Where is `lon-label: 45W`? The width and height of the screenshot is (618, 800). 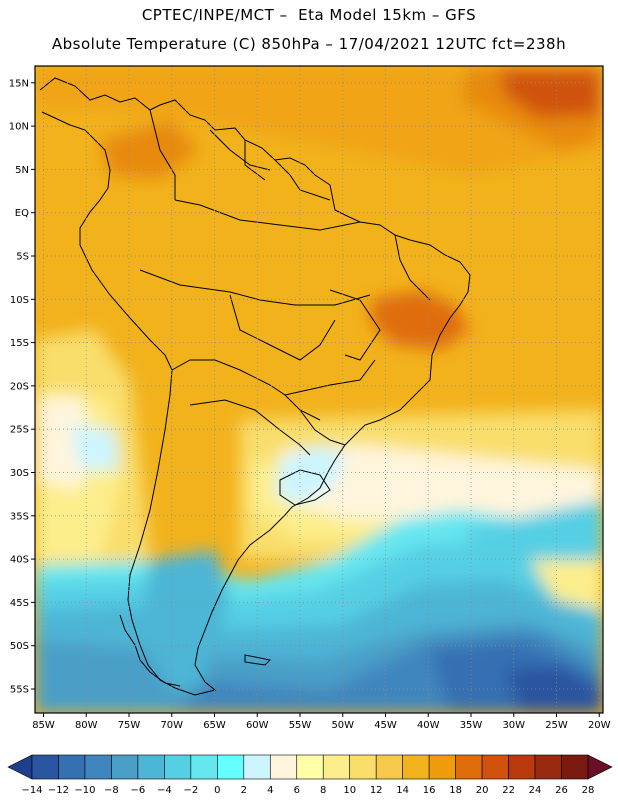 lon-label: 45W is located at coordinates (385, 725).